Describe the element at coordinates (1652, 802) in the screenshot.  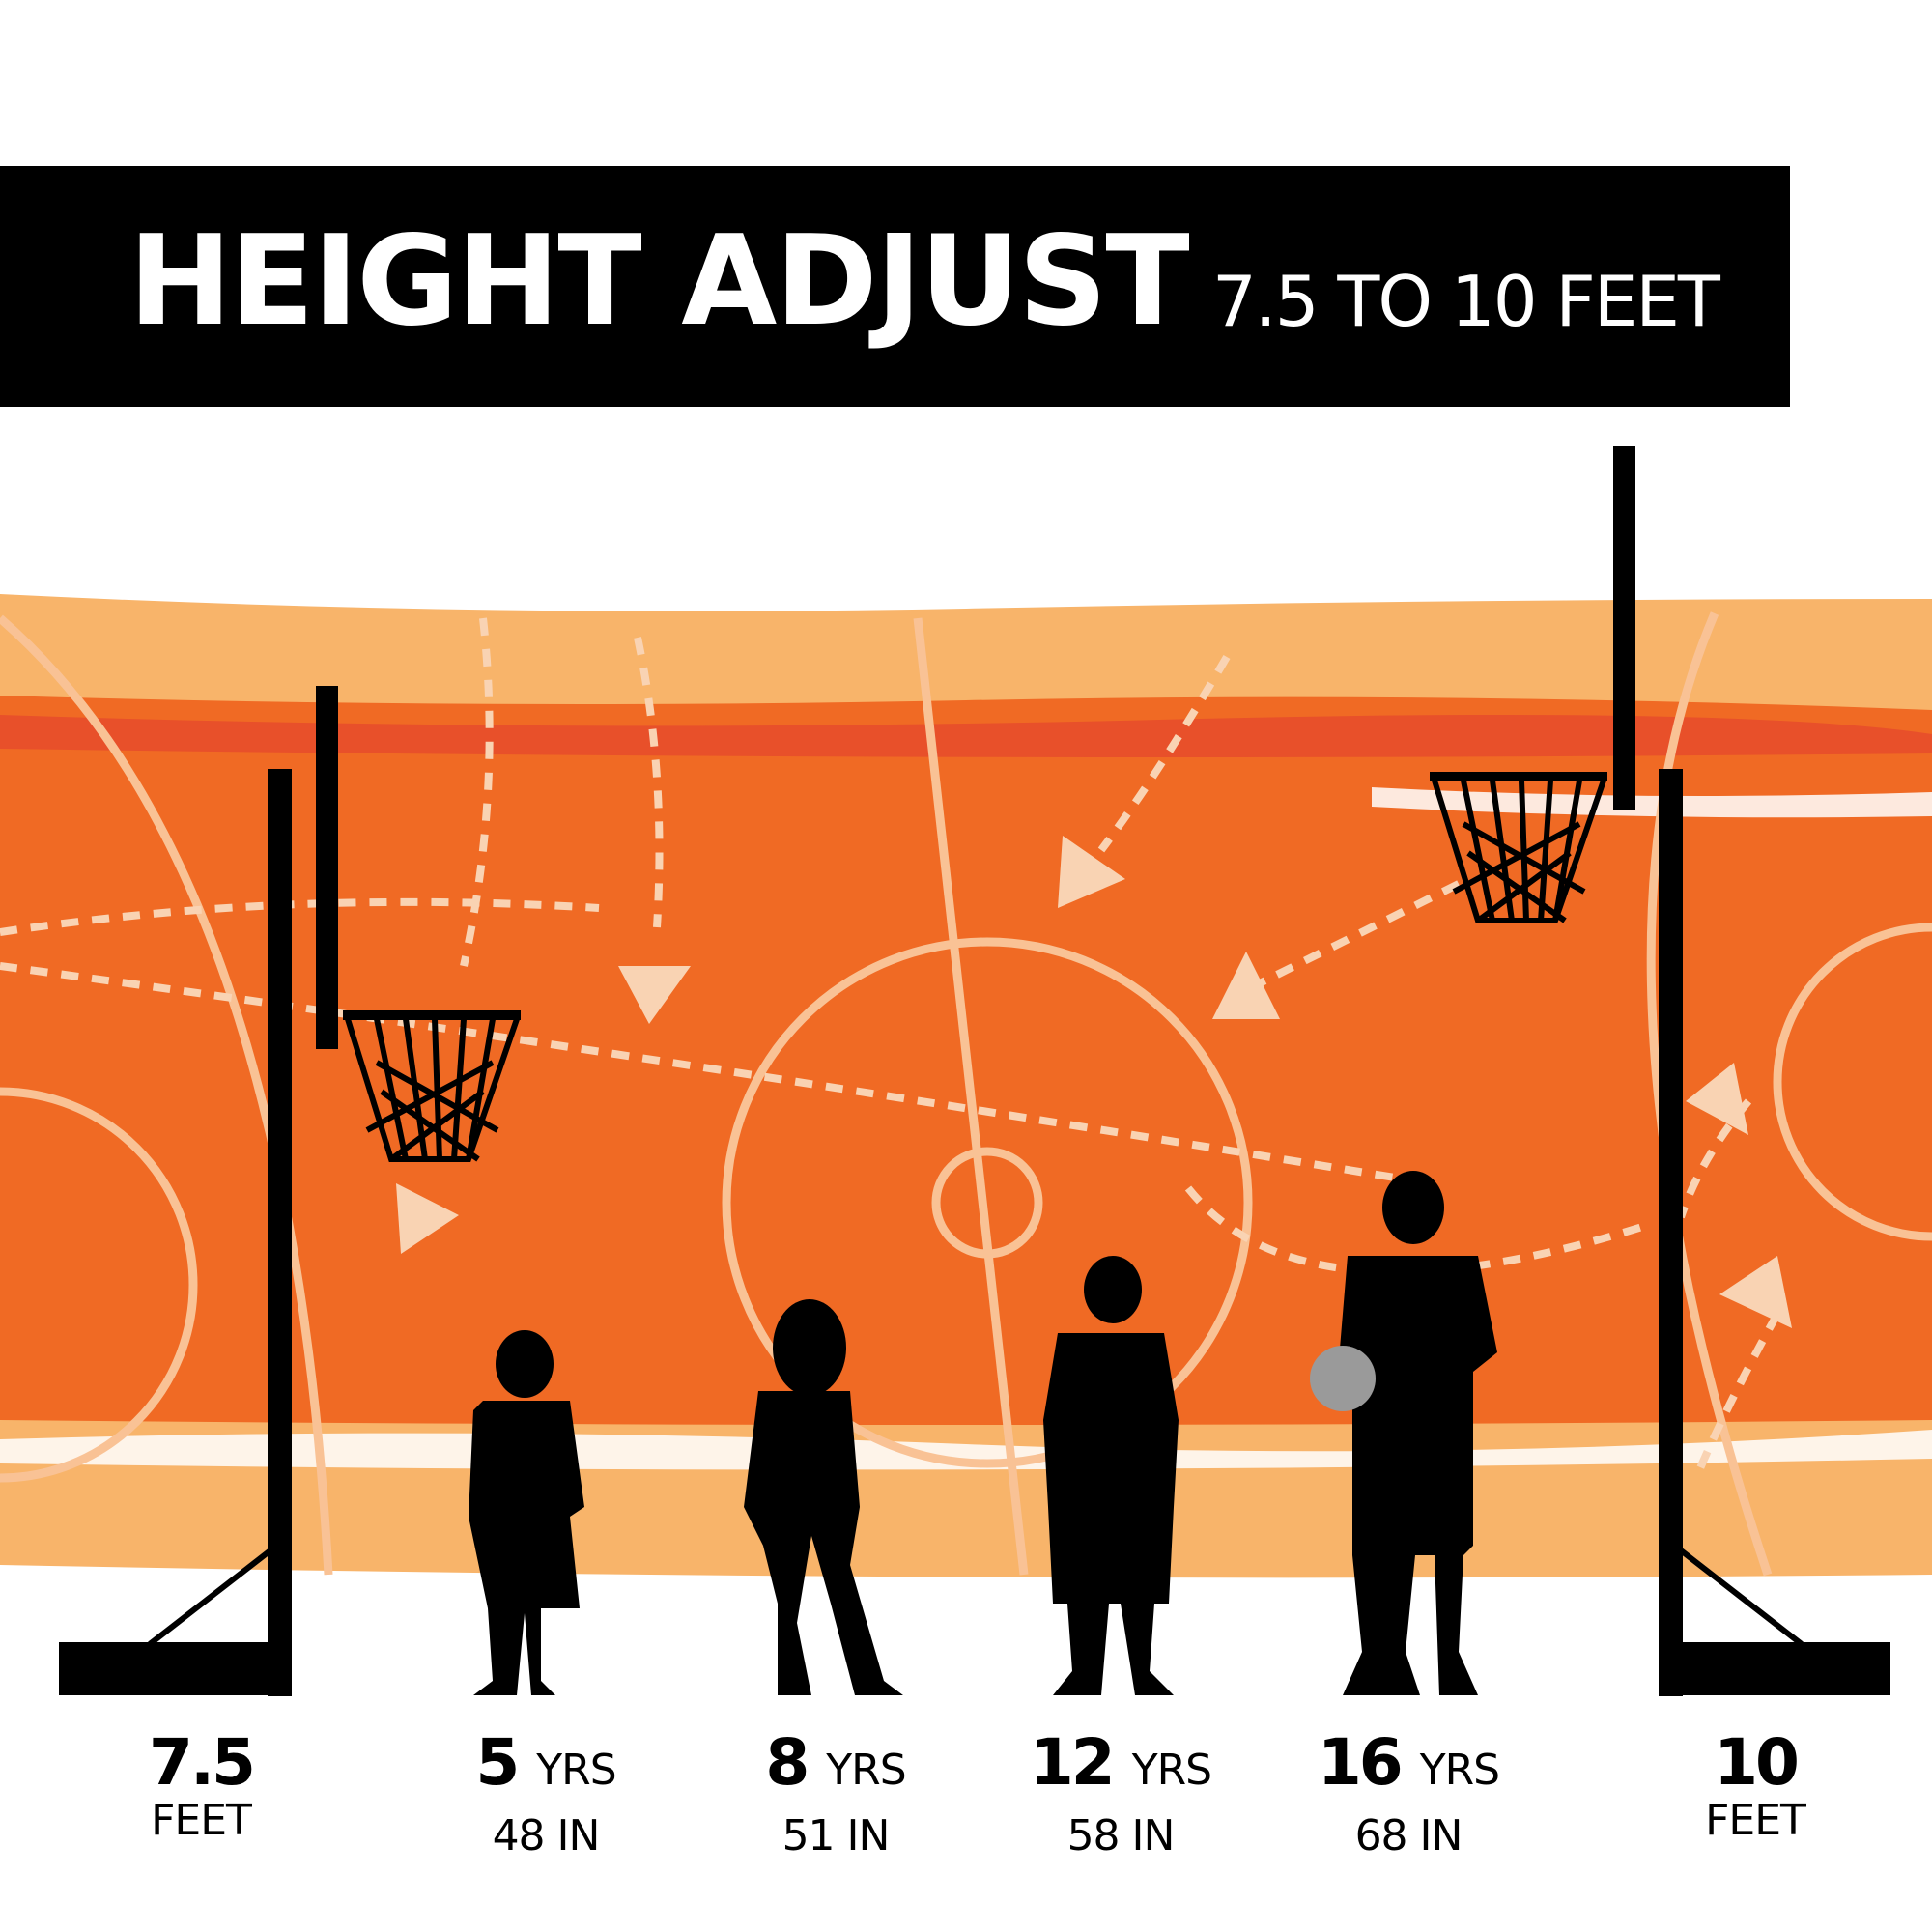
I see `court-white-streak-right` at that location.